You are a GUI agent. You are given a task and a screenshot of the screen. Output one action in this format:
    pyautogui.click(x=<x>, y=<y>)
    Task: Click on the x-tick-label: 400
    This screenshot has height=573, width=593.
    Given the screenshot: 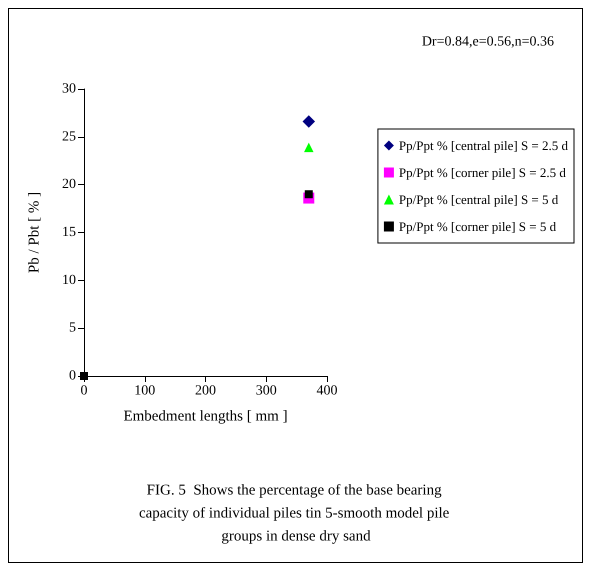 What is the action you would take?
    pyautogui.click(x=327, y=391)
    